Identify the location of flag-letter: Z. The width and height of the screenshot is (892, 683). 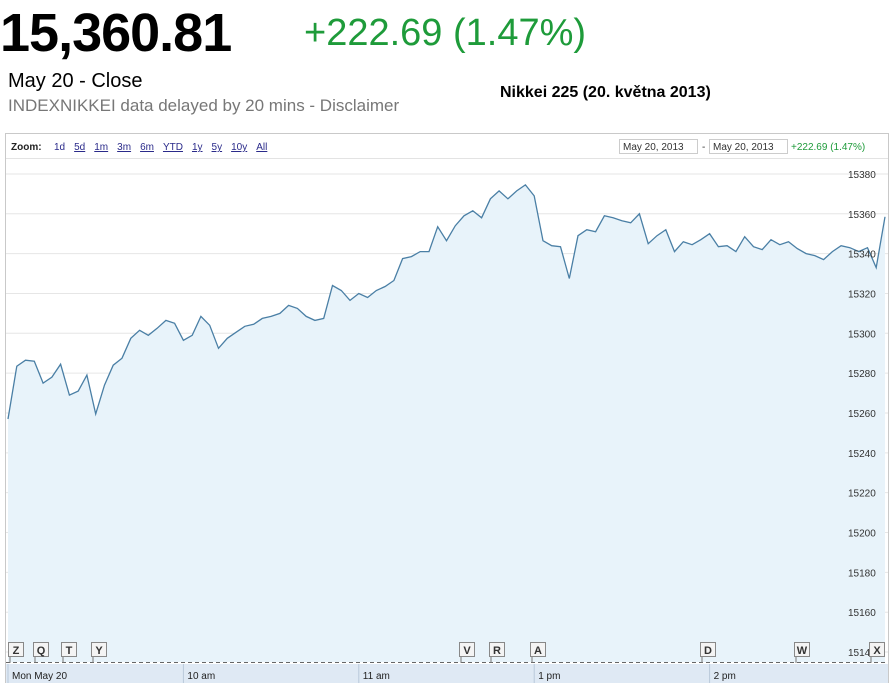
(16, 651).